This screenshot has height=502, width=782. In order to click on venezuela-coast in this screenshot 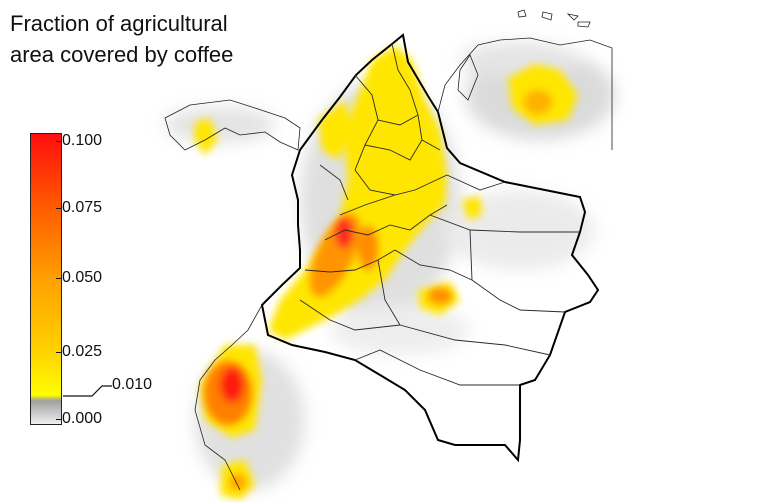, I will do `click(525, 93)`.